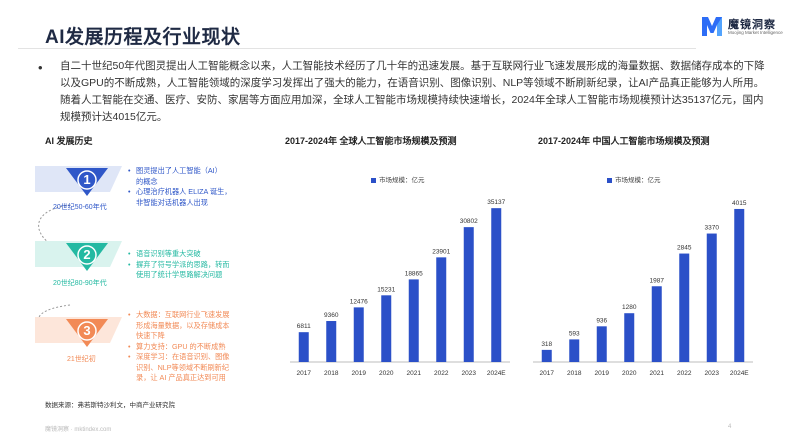 The width and height of the screenshot is (793, 446). What do you see at coordinates (357, 48) in the screenshot?
I see `title-divider` at bounding box center [357, 48].